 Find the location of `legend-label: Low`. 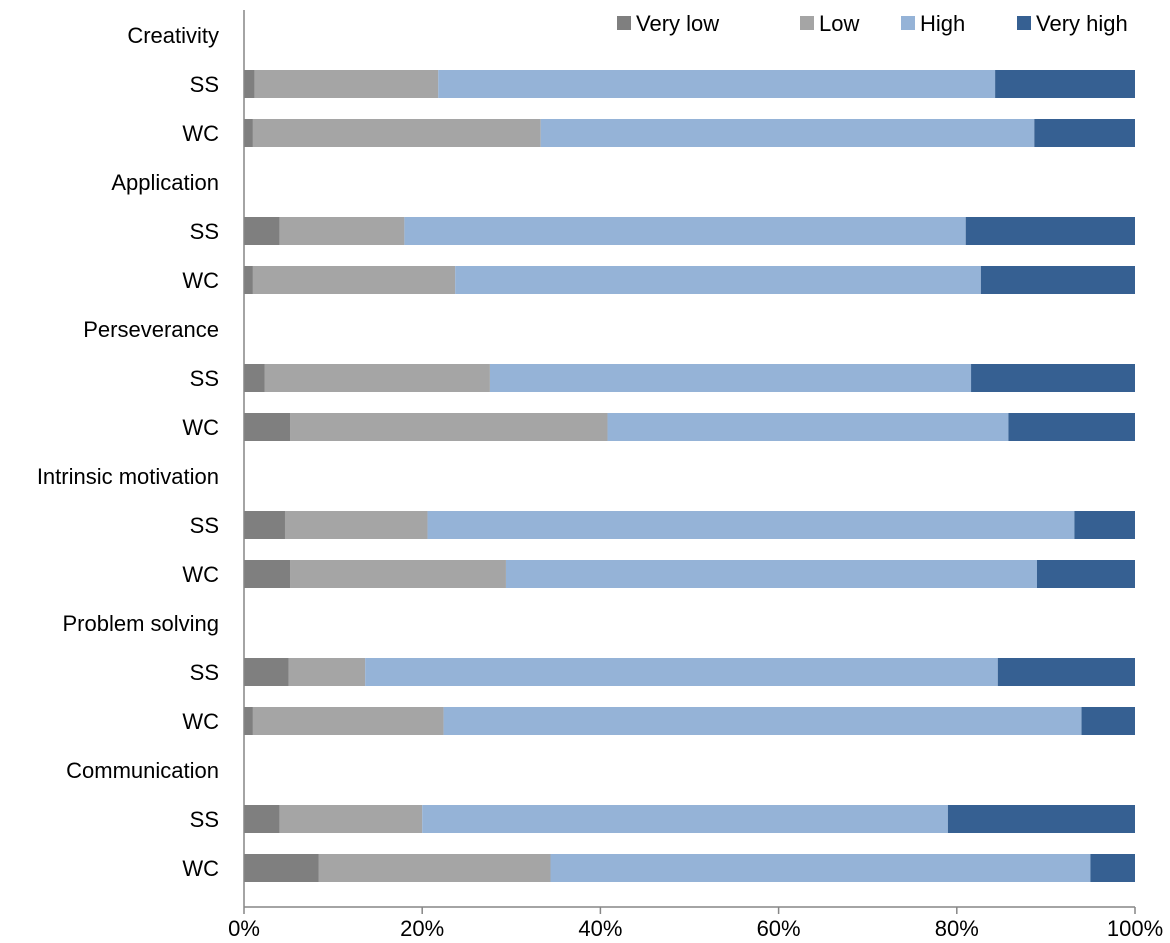

legend-label: Low is located at coordinates (839, 23).